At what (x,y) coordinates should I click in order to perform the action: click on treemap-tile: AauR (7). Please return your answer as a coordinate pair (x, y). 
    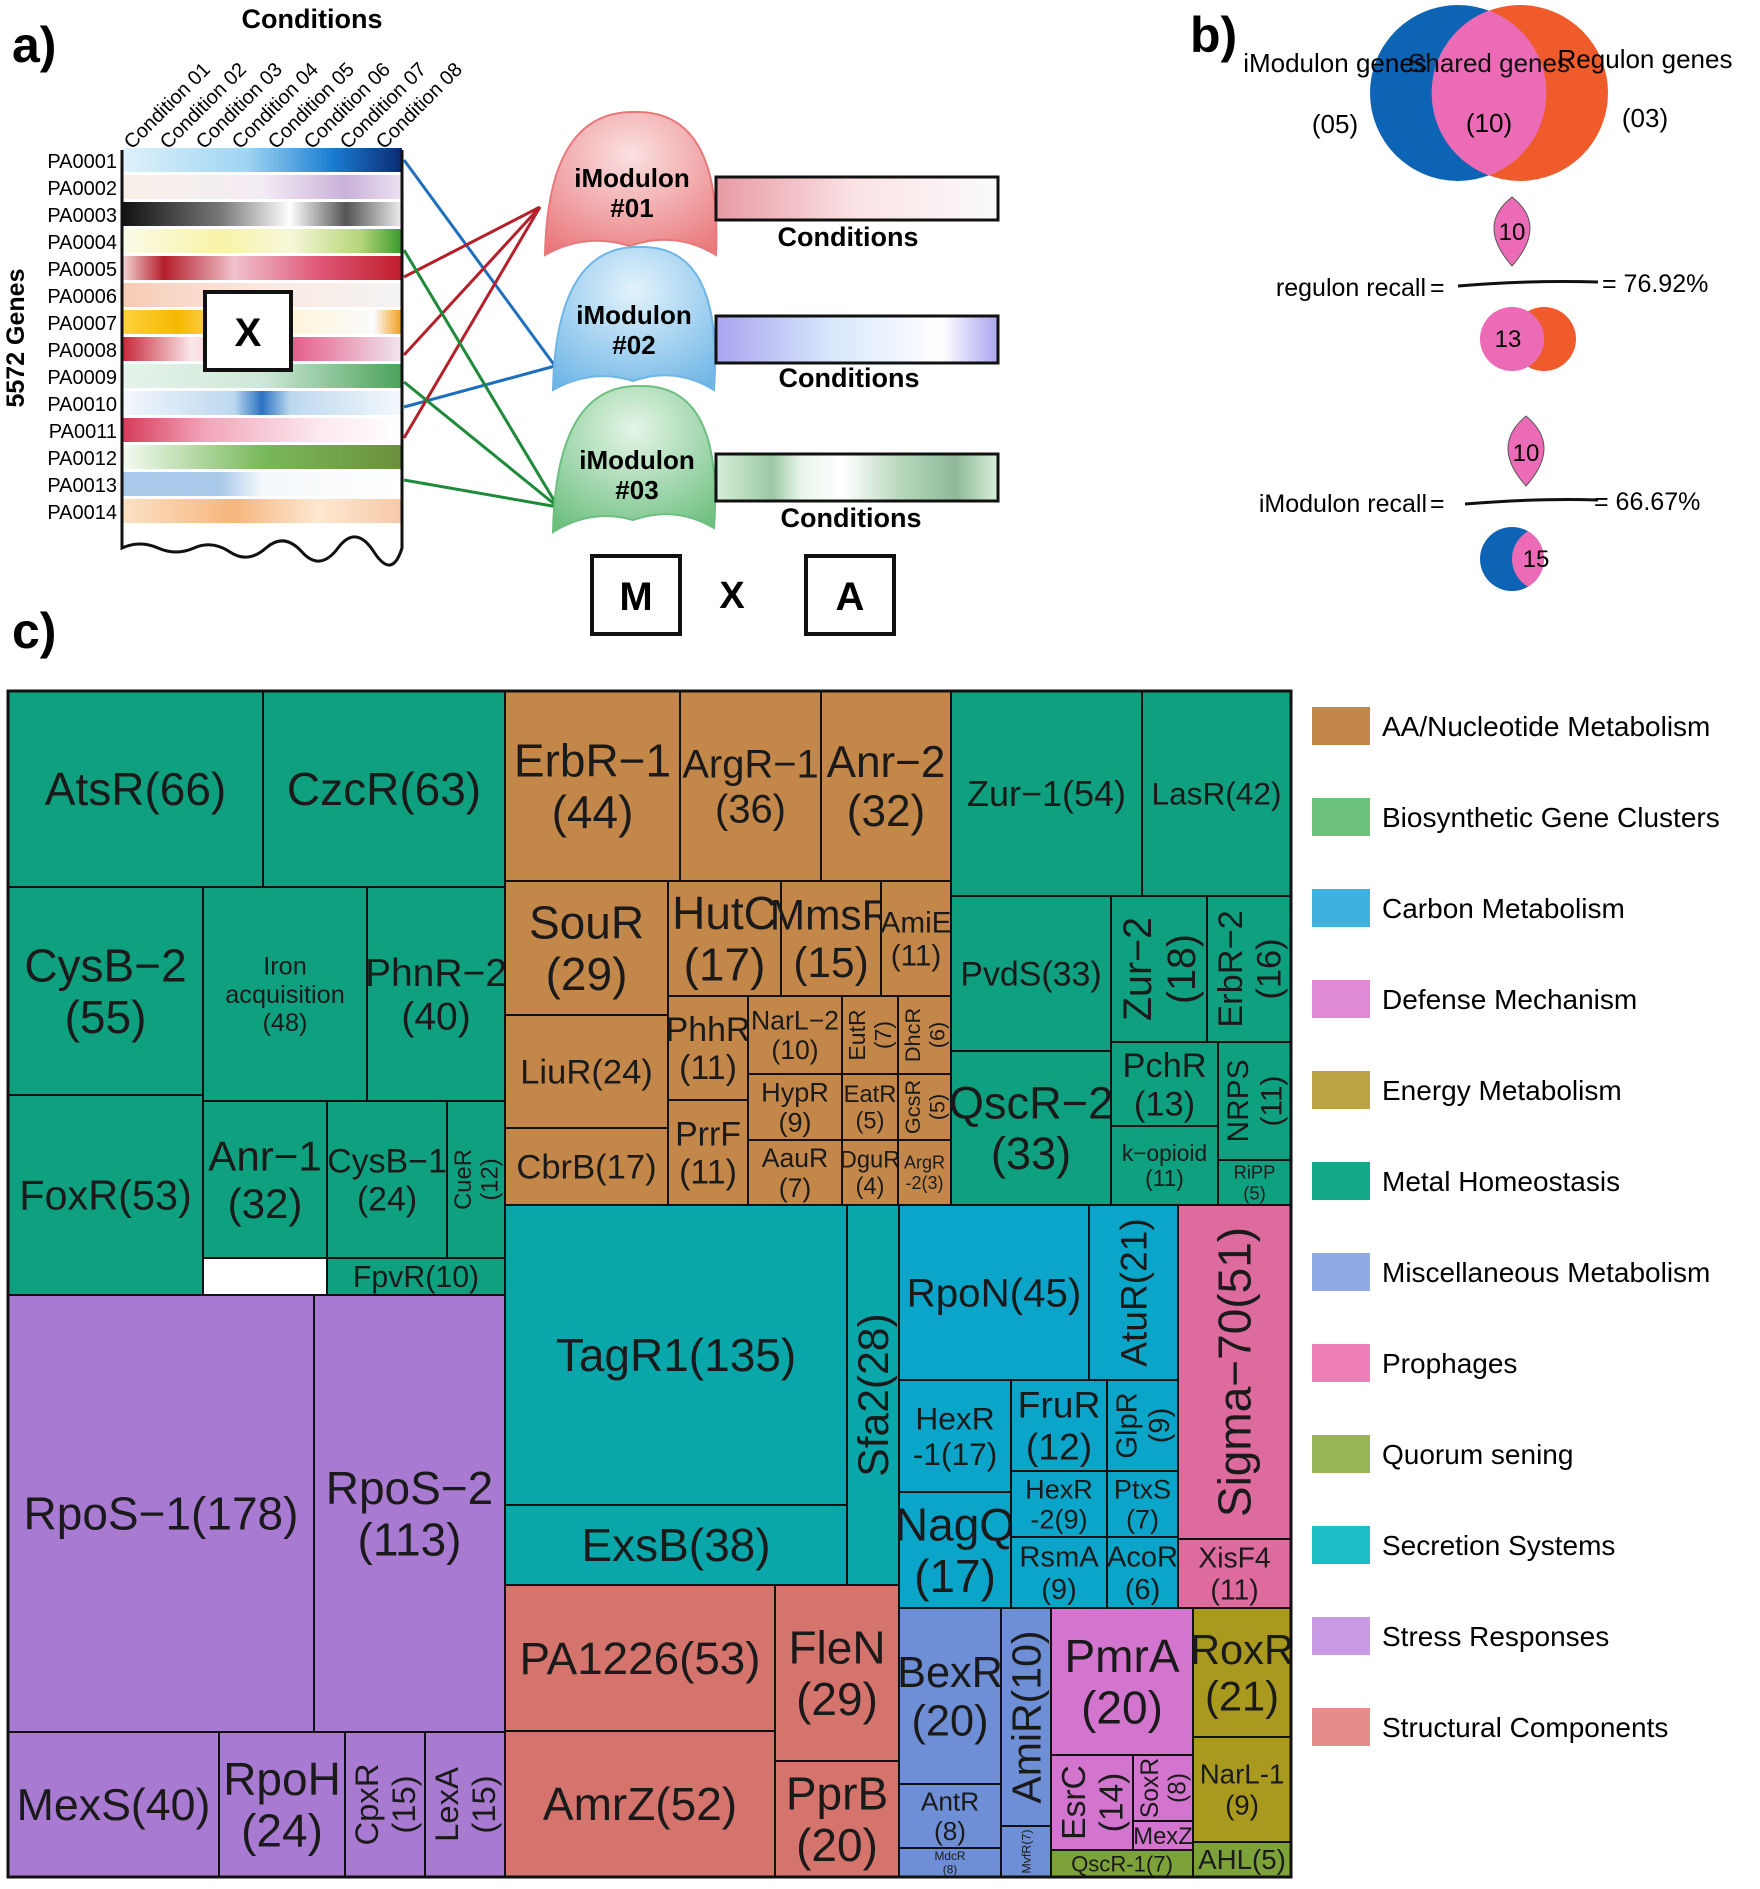
    Looking at the image, I should click on (795, 1172).